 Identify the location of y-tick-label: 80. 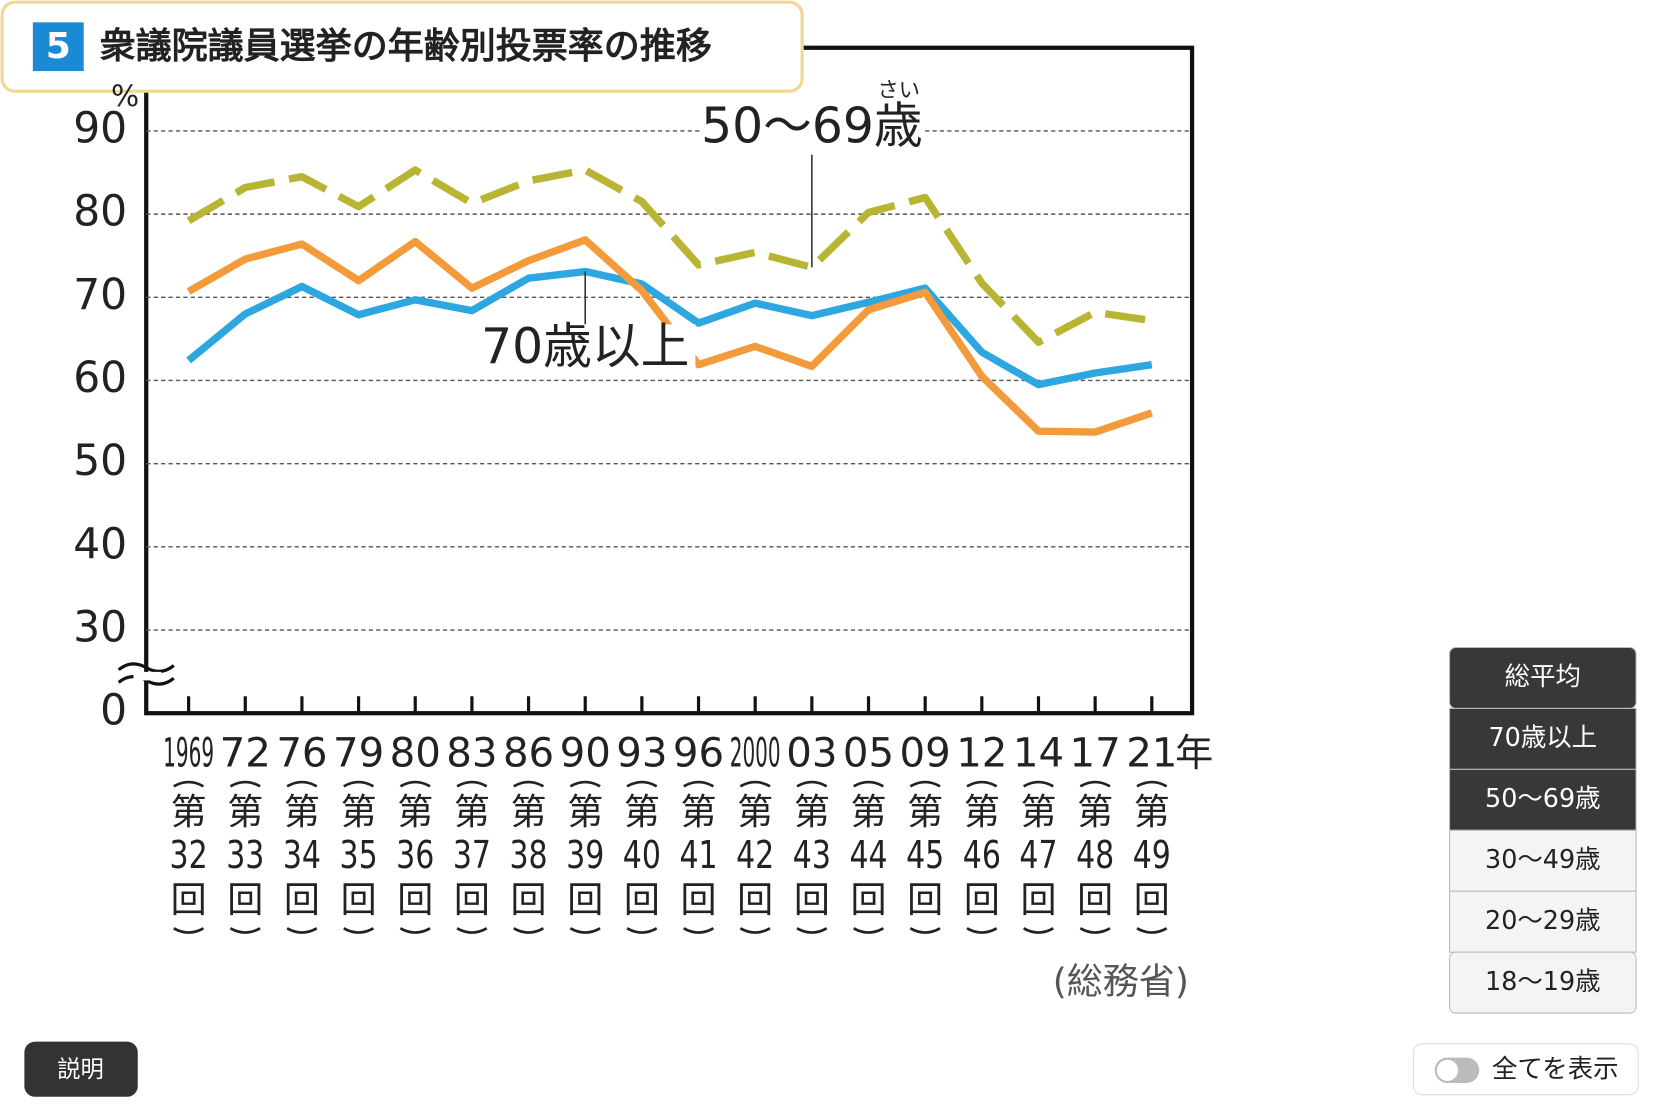
(100, 211).